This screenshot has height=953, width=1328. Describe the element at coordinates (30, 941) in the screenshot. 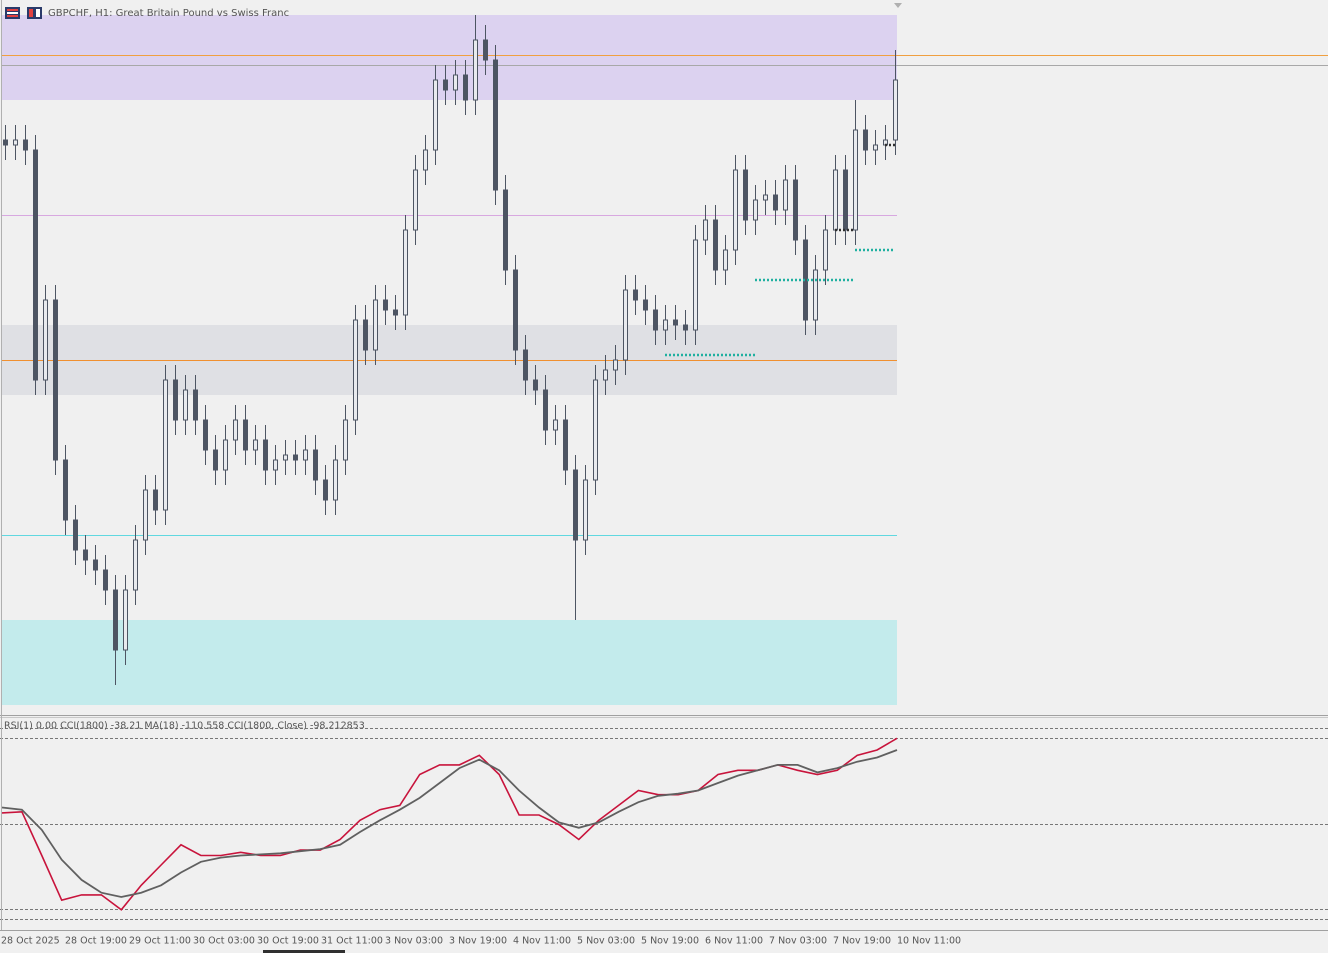

I see `time-label: 28 Oct 2025` at that location.